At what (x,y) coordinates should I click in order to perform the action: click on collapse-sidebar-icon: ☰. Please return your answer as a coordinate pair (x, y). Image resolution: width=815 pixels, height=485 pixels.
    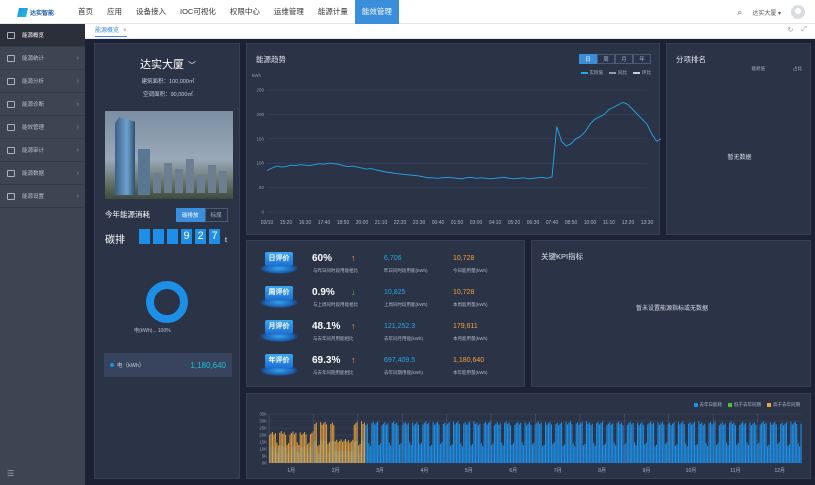
    Looking at the image, I should click on (11, 473).